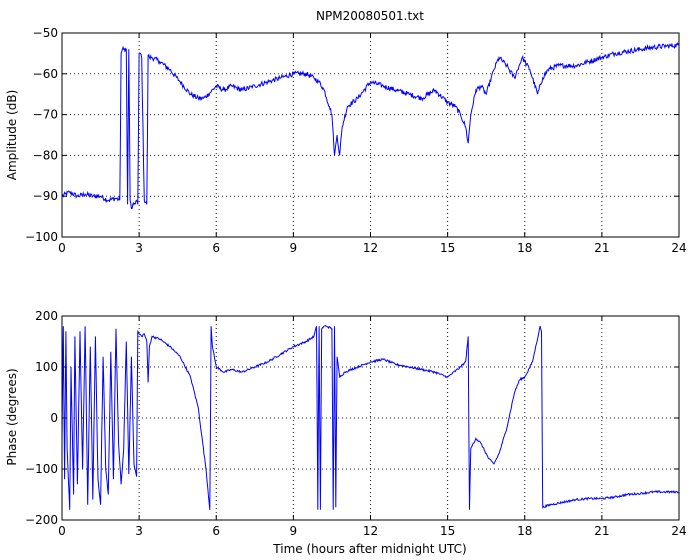 This screenshot has width=693, height=560. I want to click on amplitude-x-tick-label: 21, so click(601, 248).